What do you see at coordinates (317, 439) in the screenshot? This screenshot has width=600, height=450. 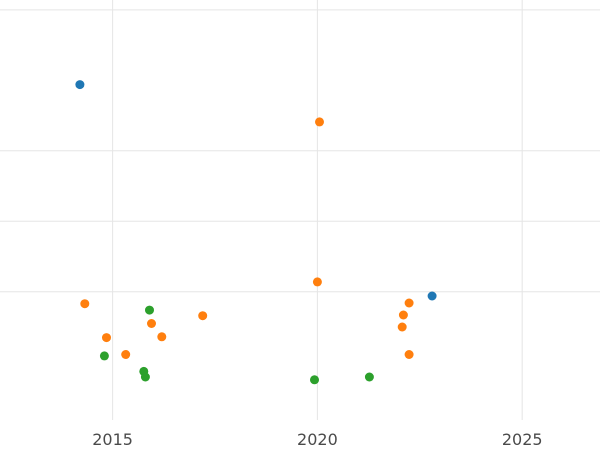 I see `x-tick-label: 2020` at bounding box center [317, 439].